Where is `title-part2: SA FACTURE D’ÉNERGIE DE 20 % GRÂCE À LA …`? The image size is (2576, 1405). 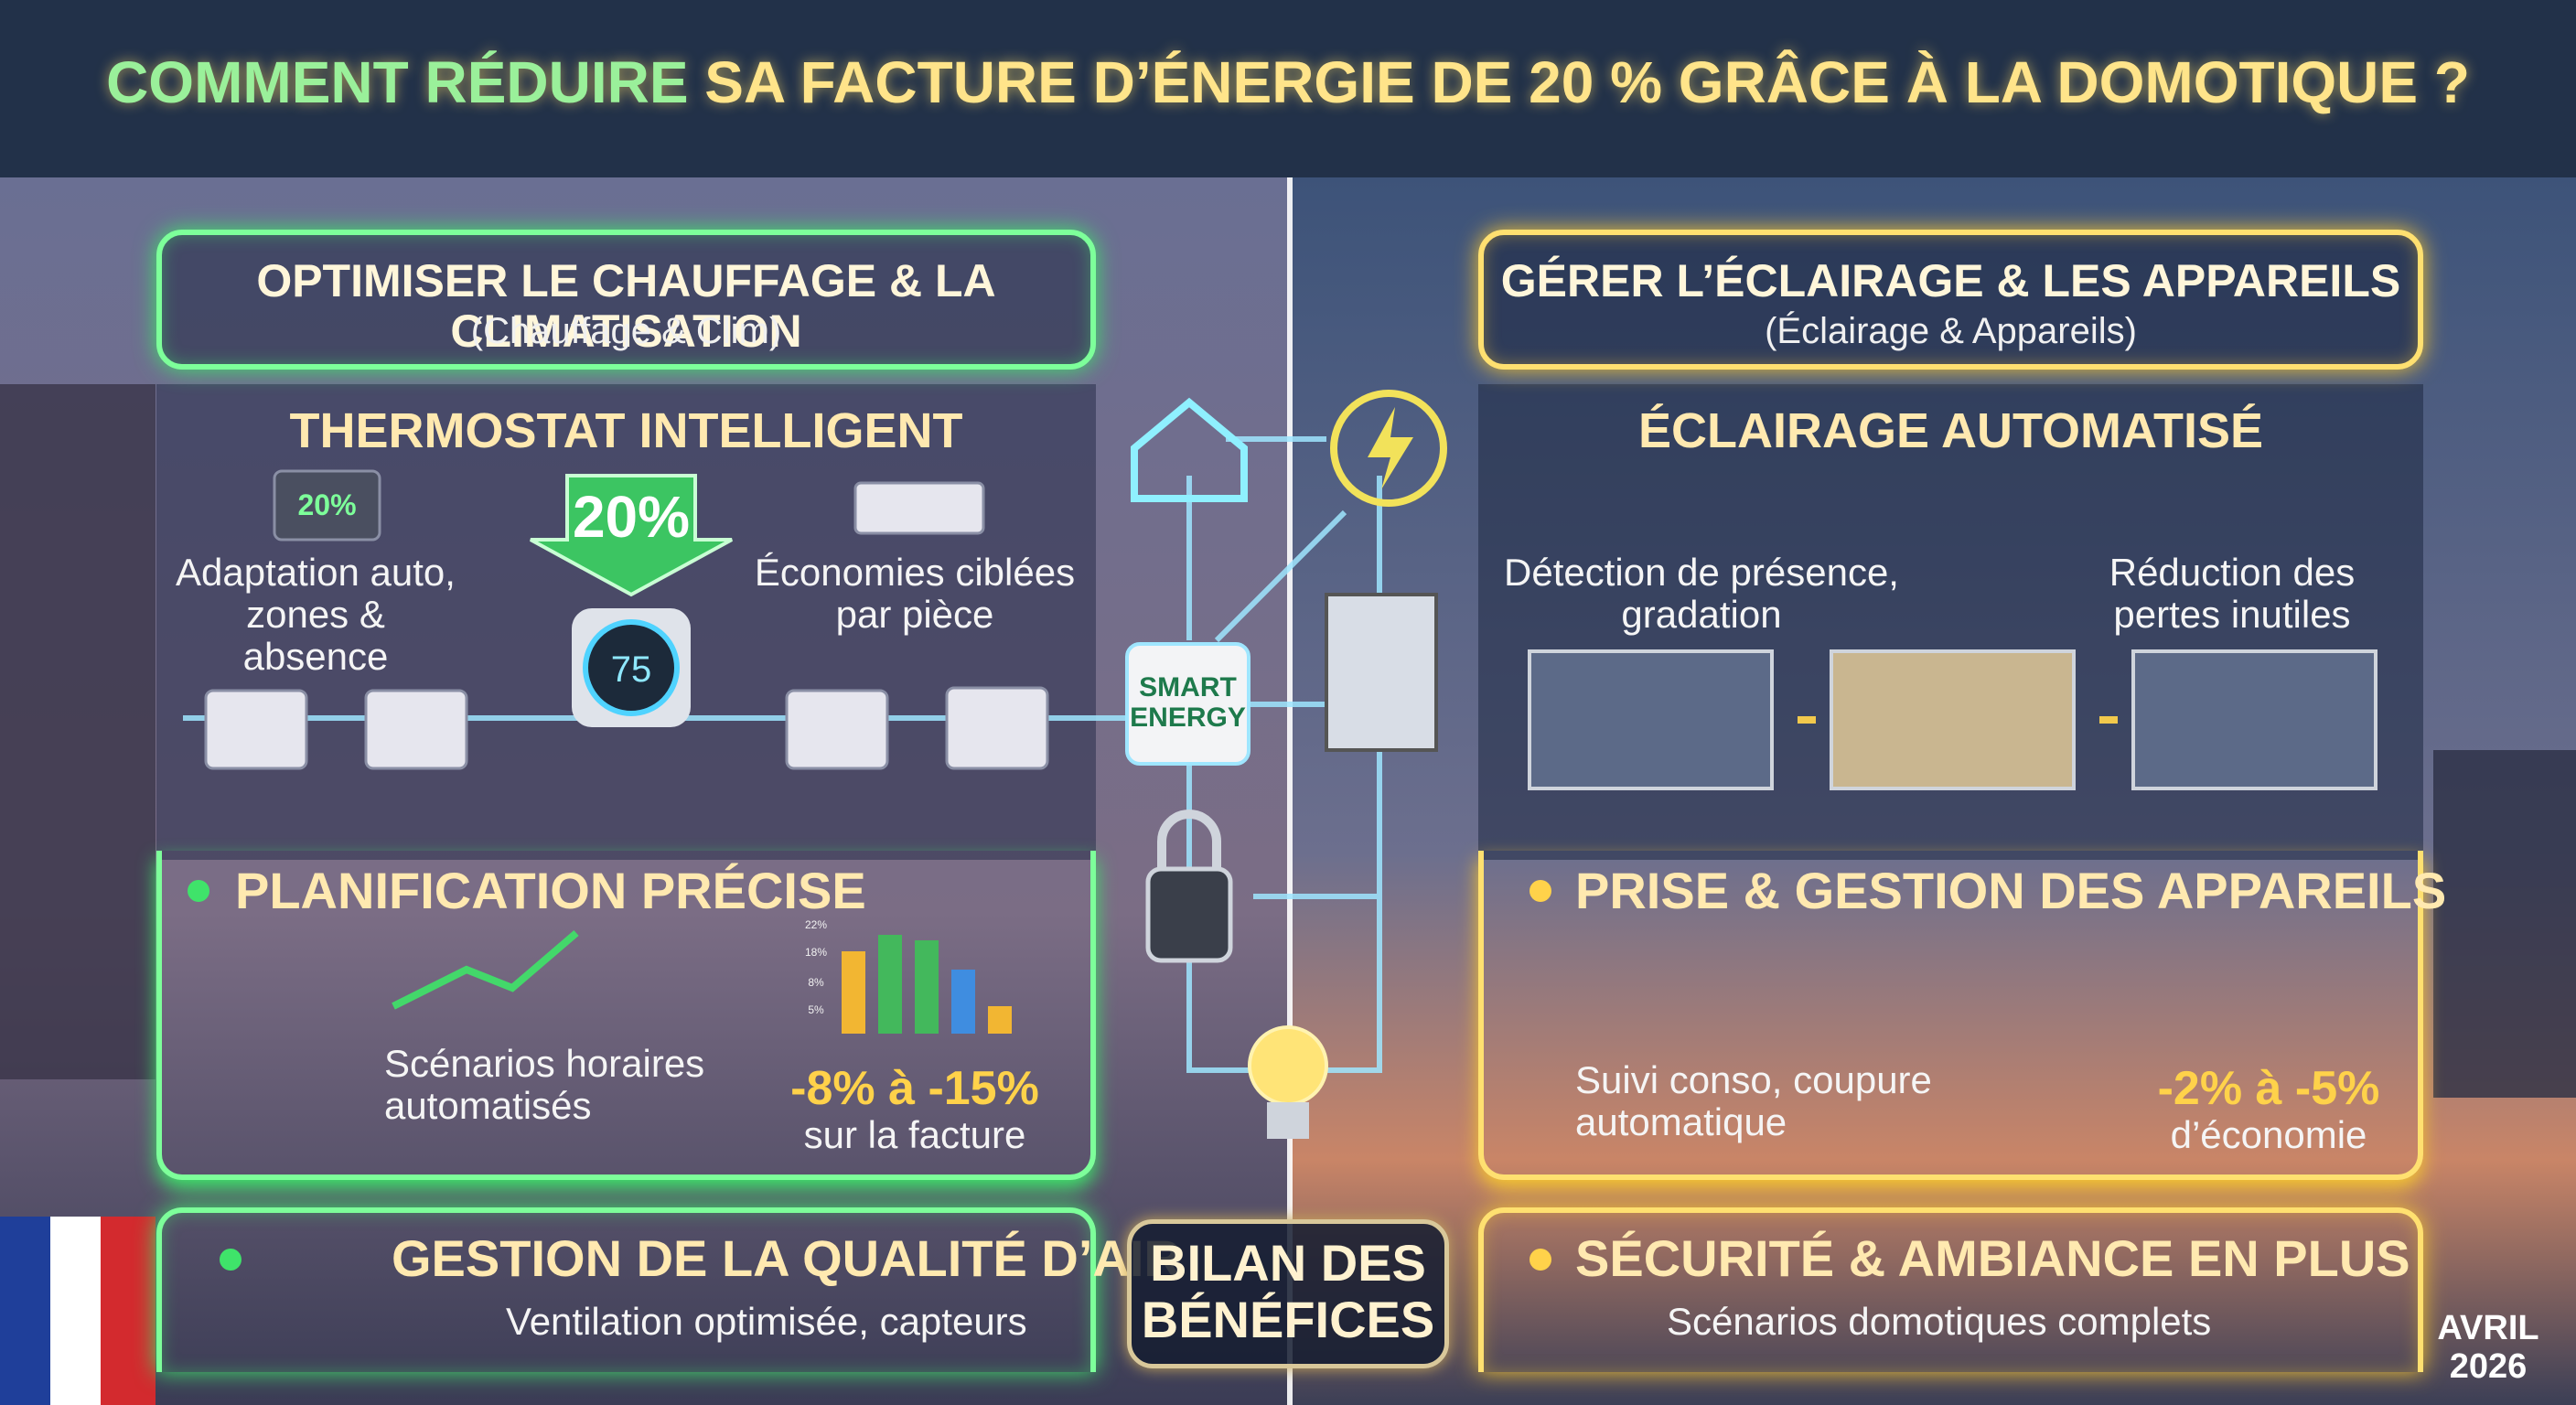 title-part2: SA FACTURE D’ÉNERGIE DE 20 % GRÂCE À LA … is located at coordinates (1587, 82).